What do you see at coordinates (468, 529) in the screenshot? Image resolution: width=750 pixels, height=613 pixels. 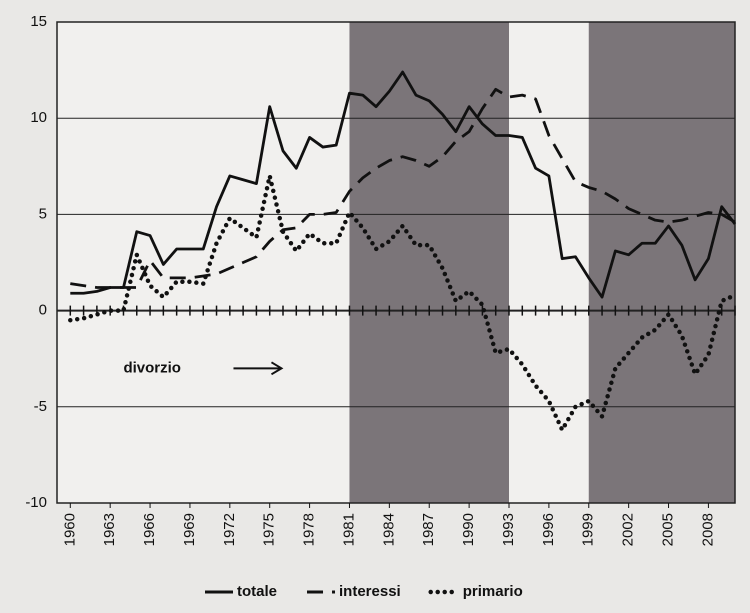 I see `x-tick-label: 1990` at bounding box center [468, 529].